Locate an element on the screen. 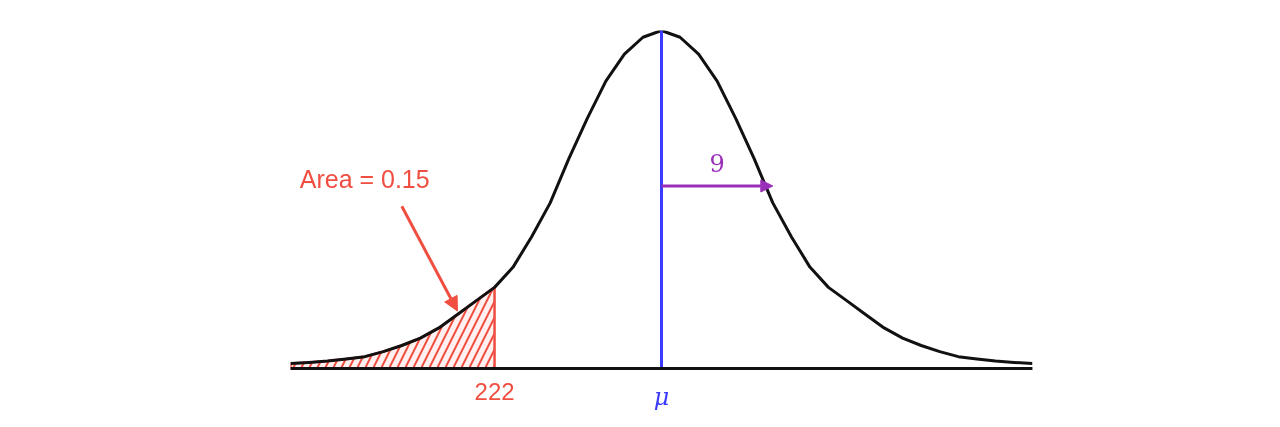  annotation: Area = 0.15 is located at coordinates (364, 178).